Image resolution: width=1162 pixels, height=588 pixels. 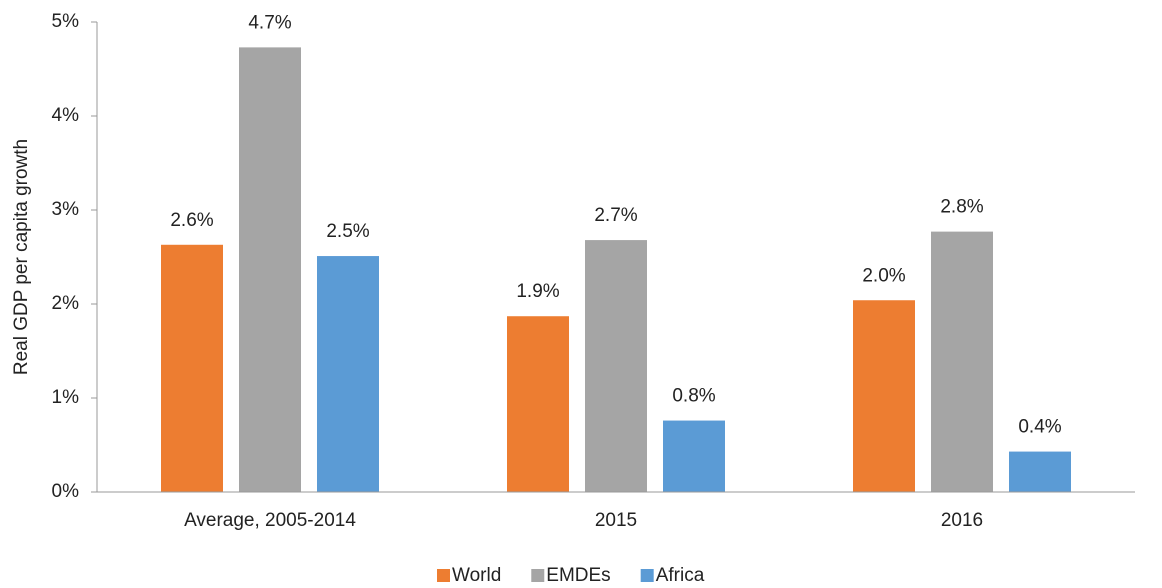 I want to click on y-tick-label: 4%, so click(x=66, y=115).